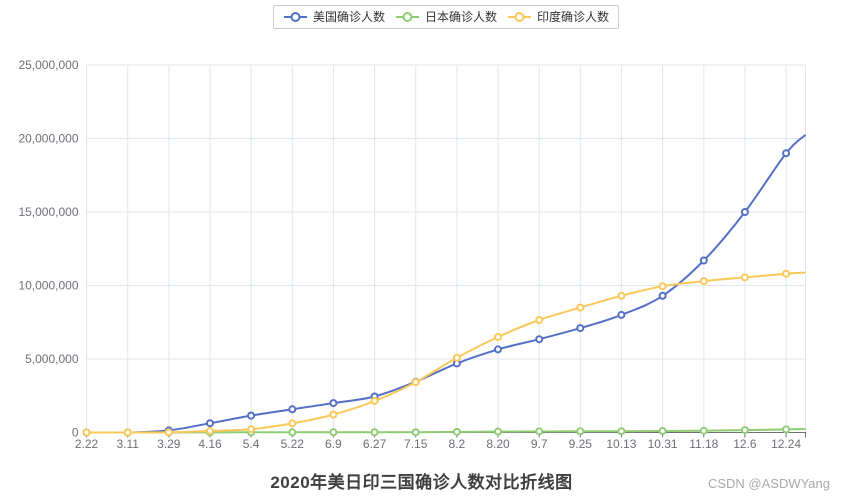 The height and width of the screenshot is (503, 843). Describe the element at coordinates (421, 482) in the screenshot. I see `chart-title: 2020年美日印三国确诊人数对比折线图` at that location.